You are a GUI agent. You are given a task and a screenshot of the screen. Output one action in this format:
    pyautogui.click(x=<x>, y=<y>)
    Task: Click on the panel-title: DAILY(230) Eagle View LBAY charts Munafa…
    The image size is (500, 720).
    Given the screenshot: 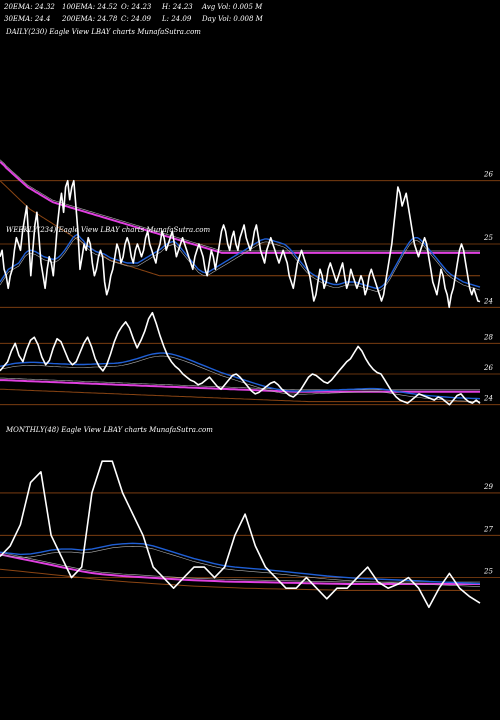 What is the action you would take?
    pyautogui.click(x=103, y=32)
    